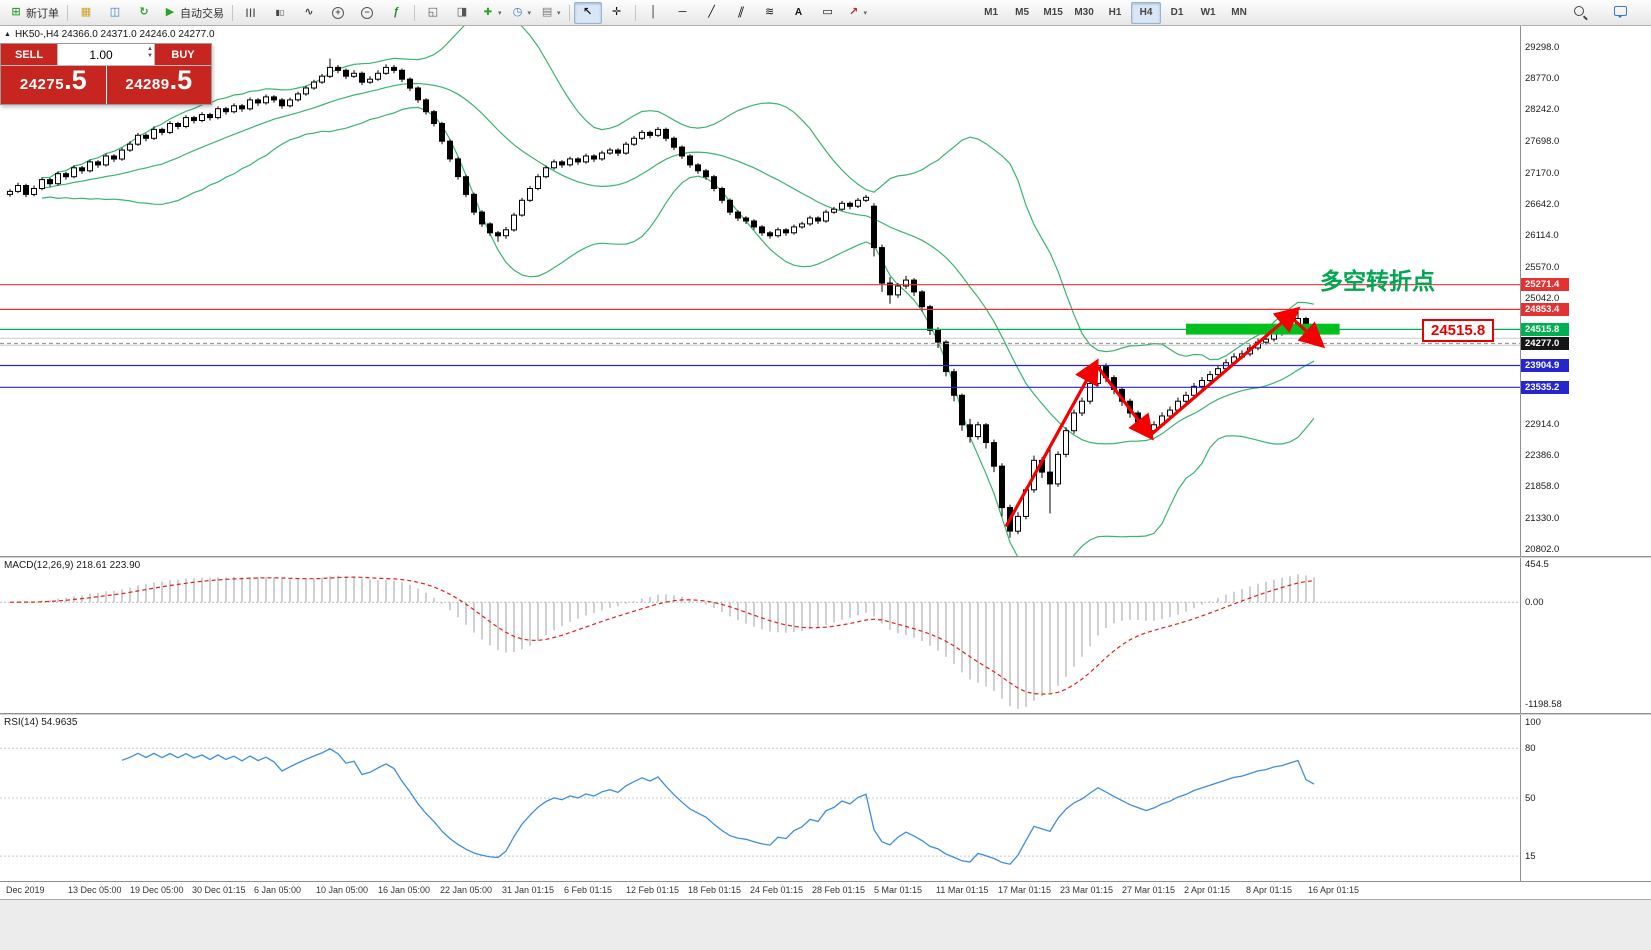 The image size is (1651, 950). I want to click on toolbar-zoom-in, so click(338, 13).